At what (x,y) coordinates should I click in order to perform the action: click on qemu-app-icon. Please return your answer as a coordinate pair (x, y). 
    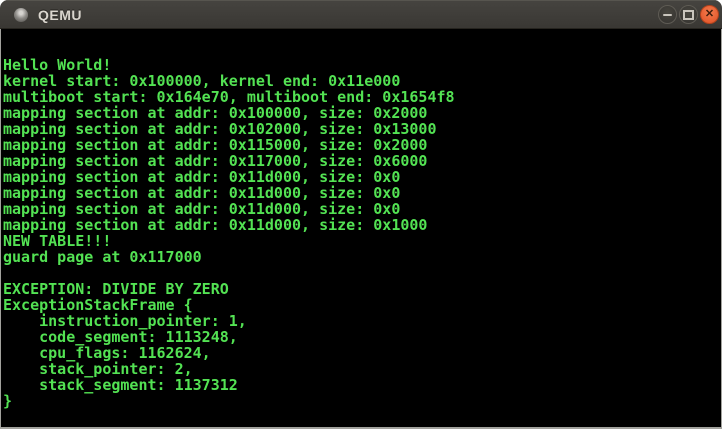
    Looking at the image, I should click on (21, 14).